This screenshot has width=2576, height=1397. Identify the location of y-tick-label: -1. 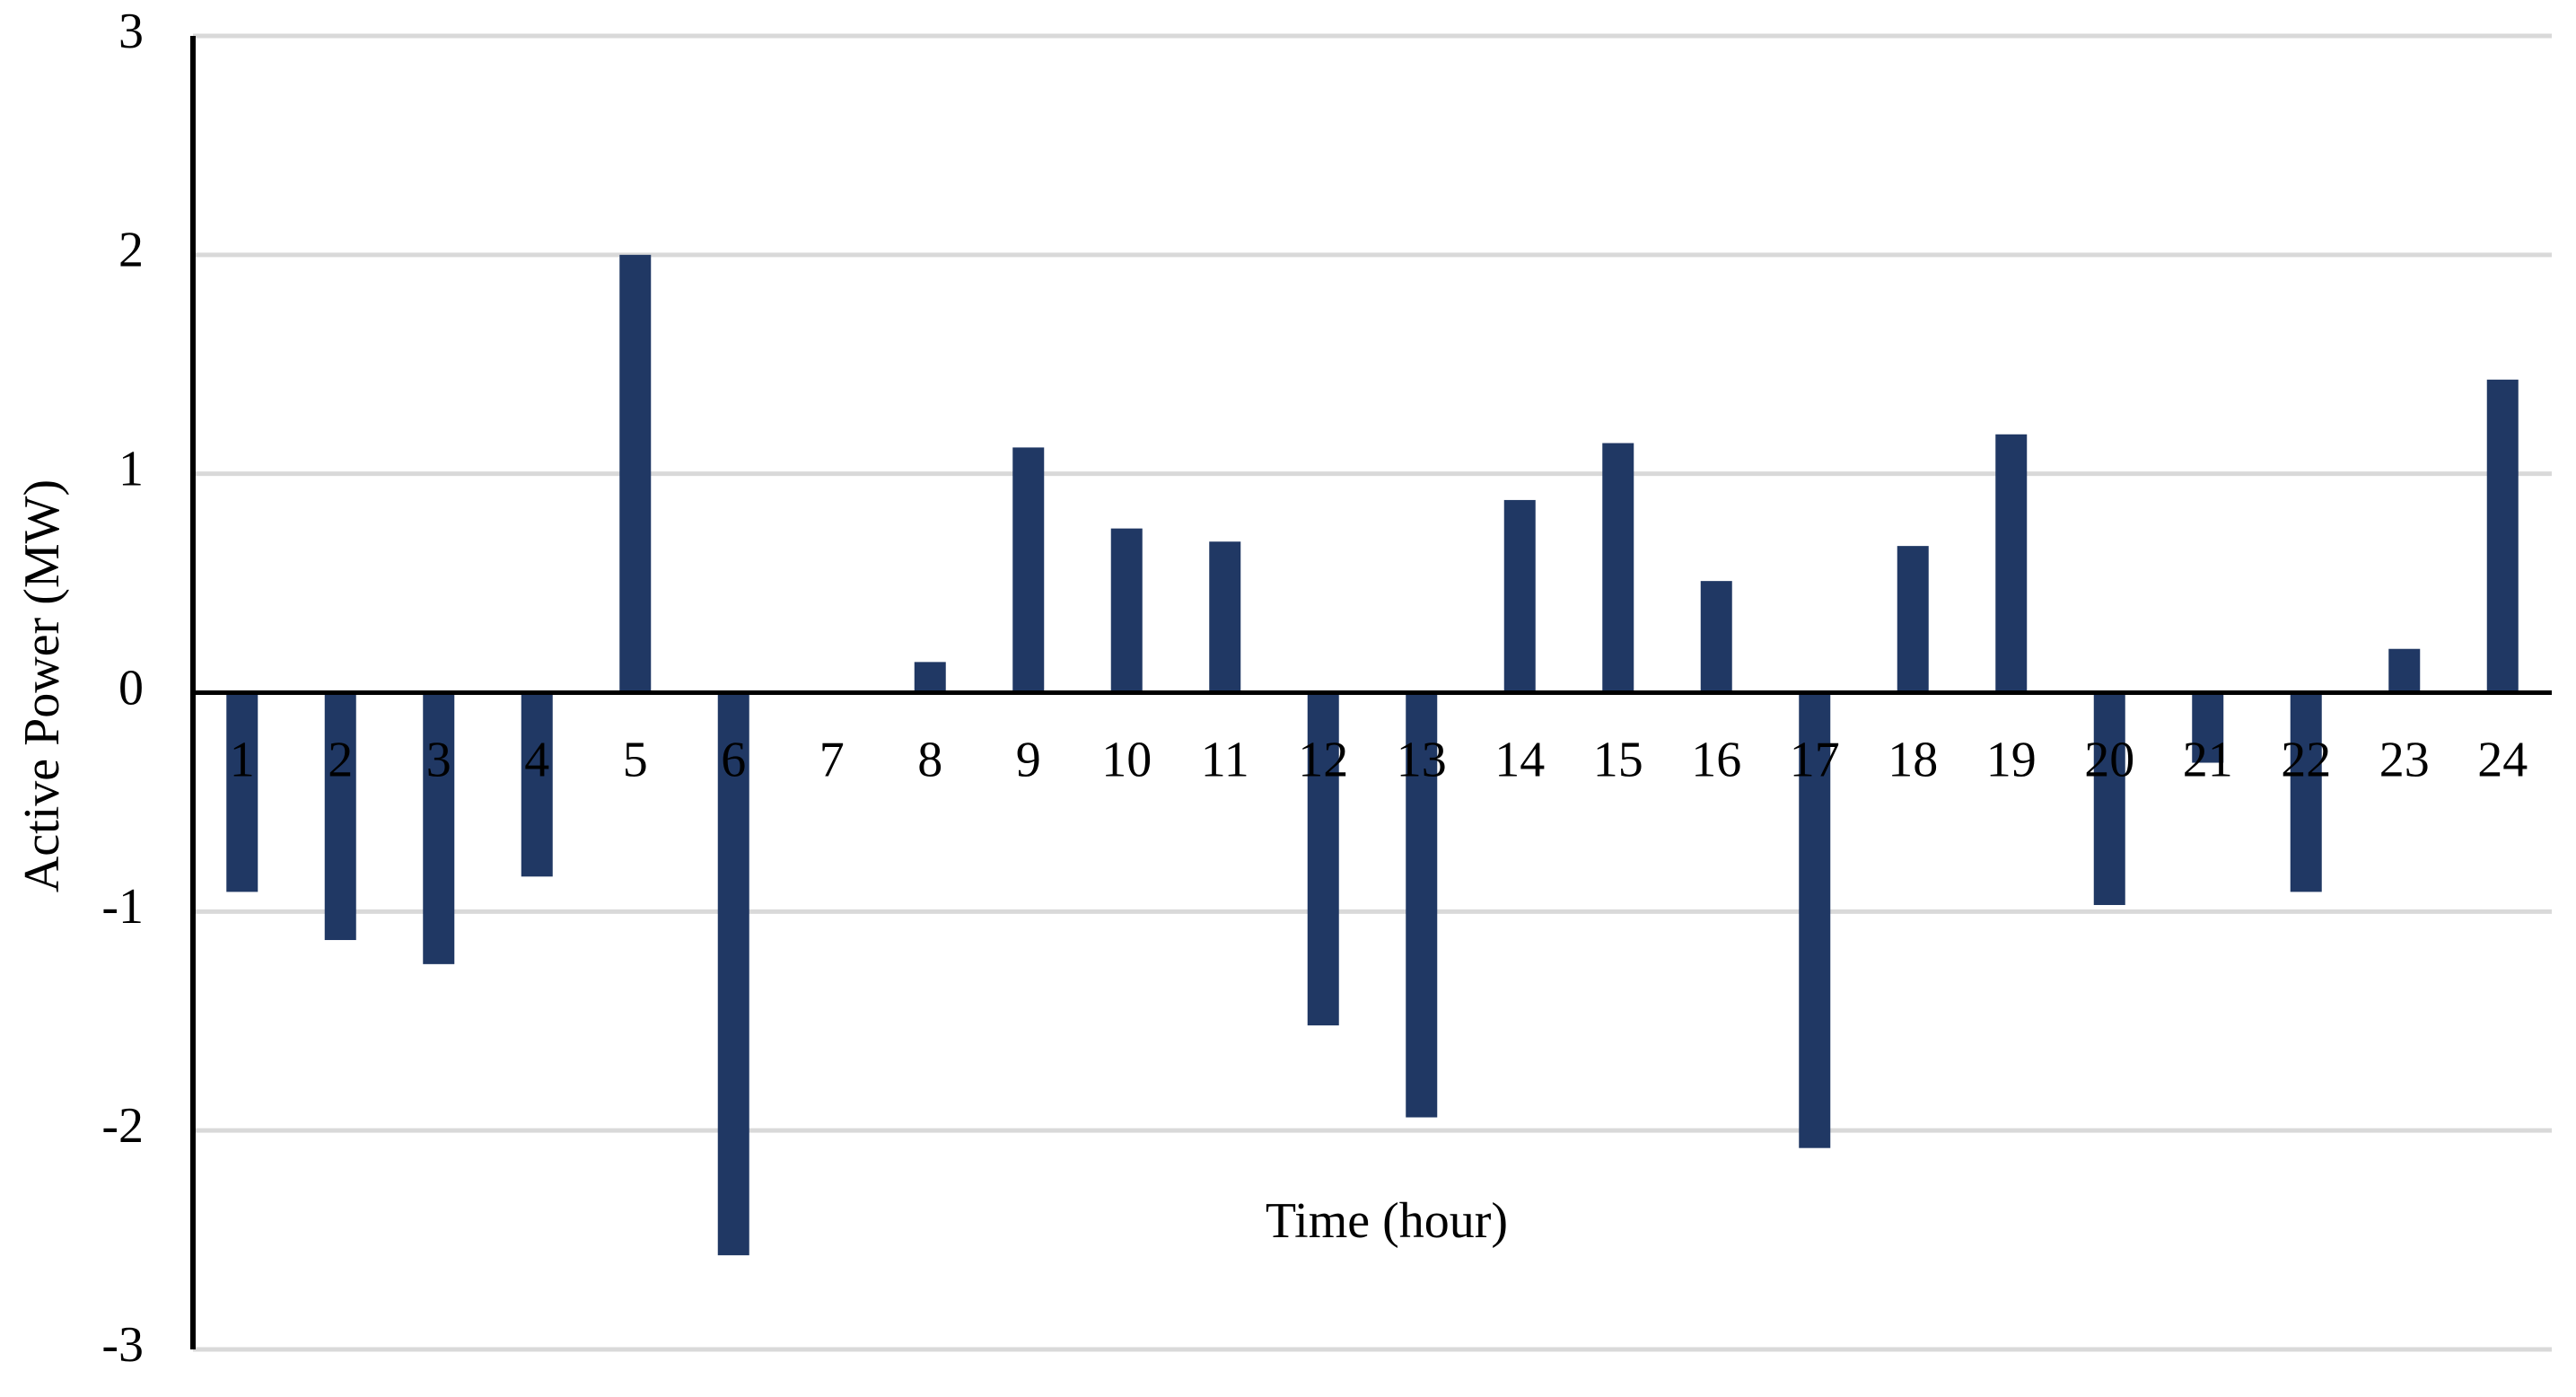
(122, 907).